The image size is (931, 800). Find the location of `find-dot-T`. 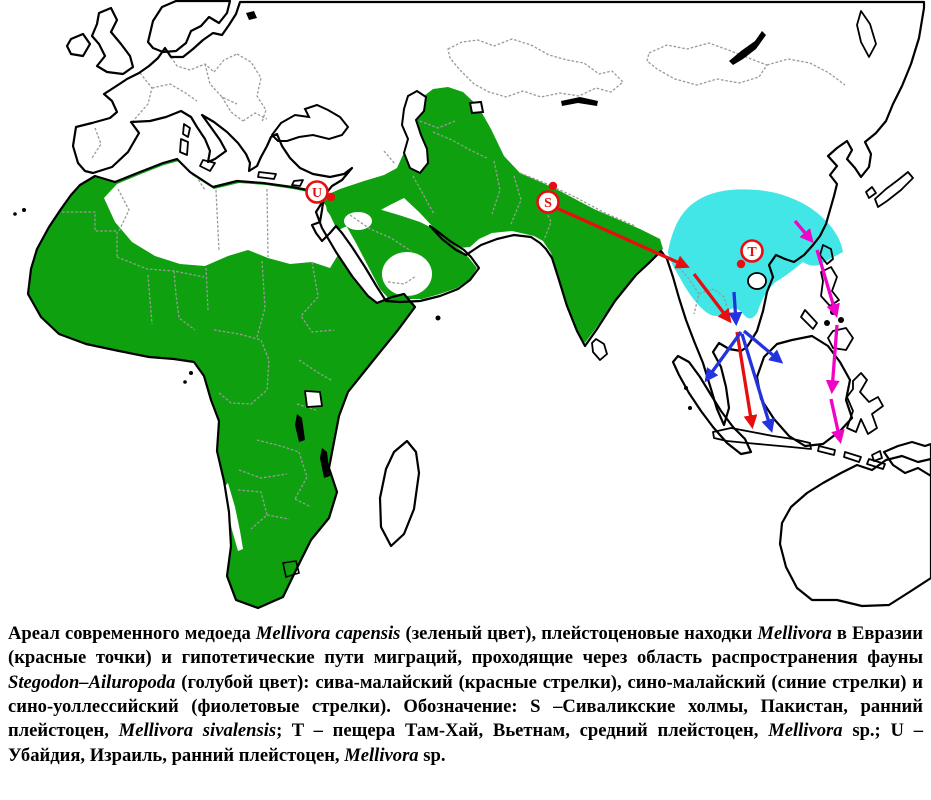

find-dot-T is located at coordinates (741, 264).